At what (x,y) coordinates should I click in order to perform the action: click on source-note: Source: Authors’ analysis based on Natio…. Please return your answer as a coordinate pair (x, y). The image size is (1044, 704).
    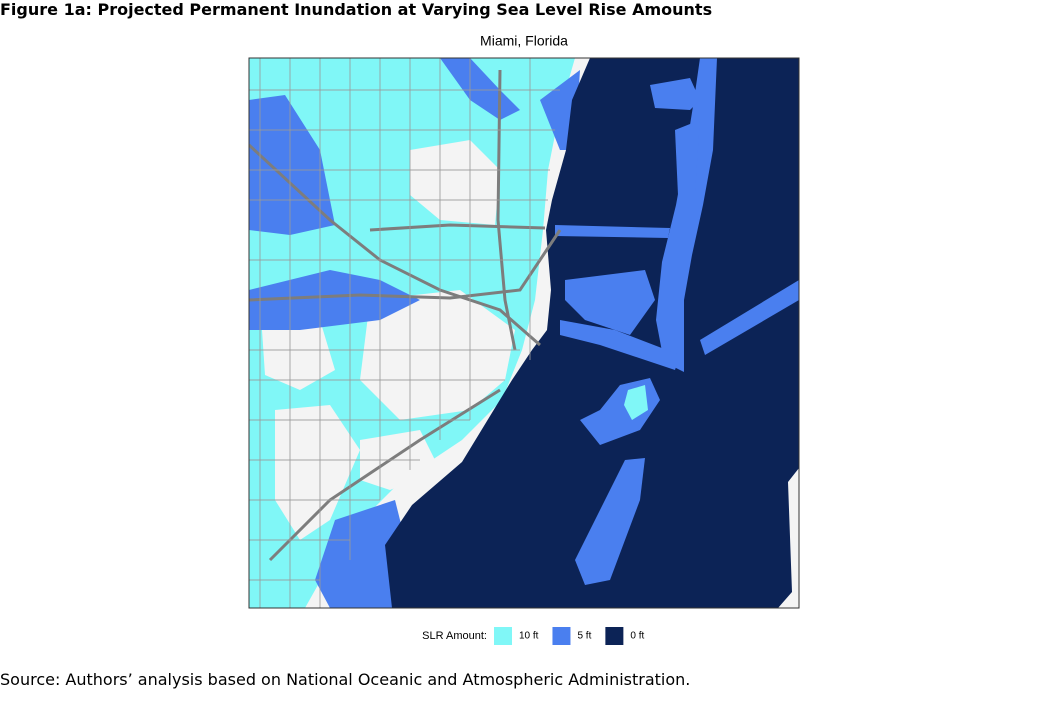
    Looking at the image, I should click on (345, 679).